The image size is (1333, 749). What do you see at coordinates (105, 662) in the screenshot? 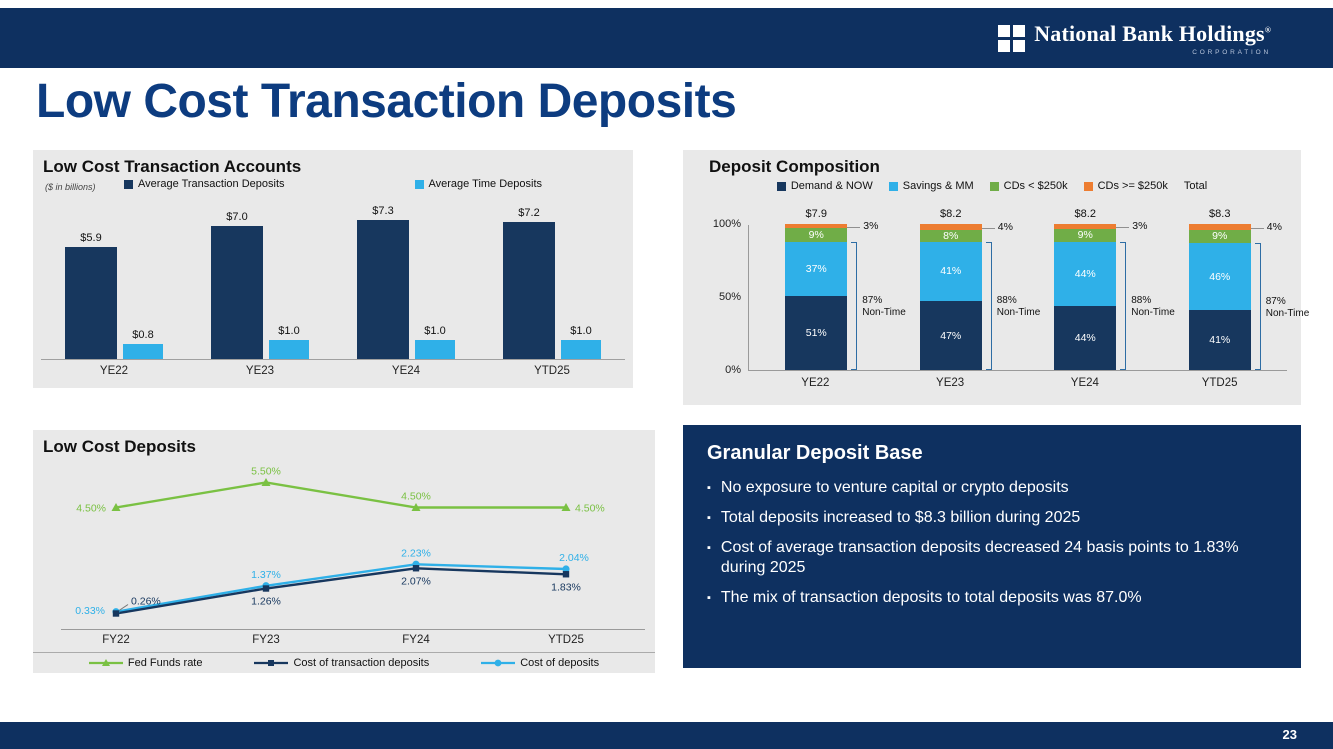
I see `legend-triangle-icon` at bounding box center [105, 662].